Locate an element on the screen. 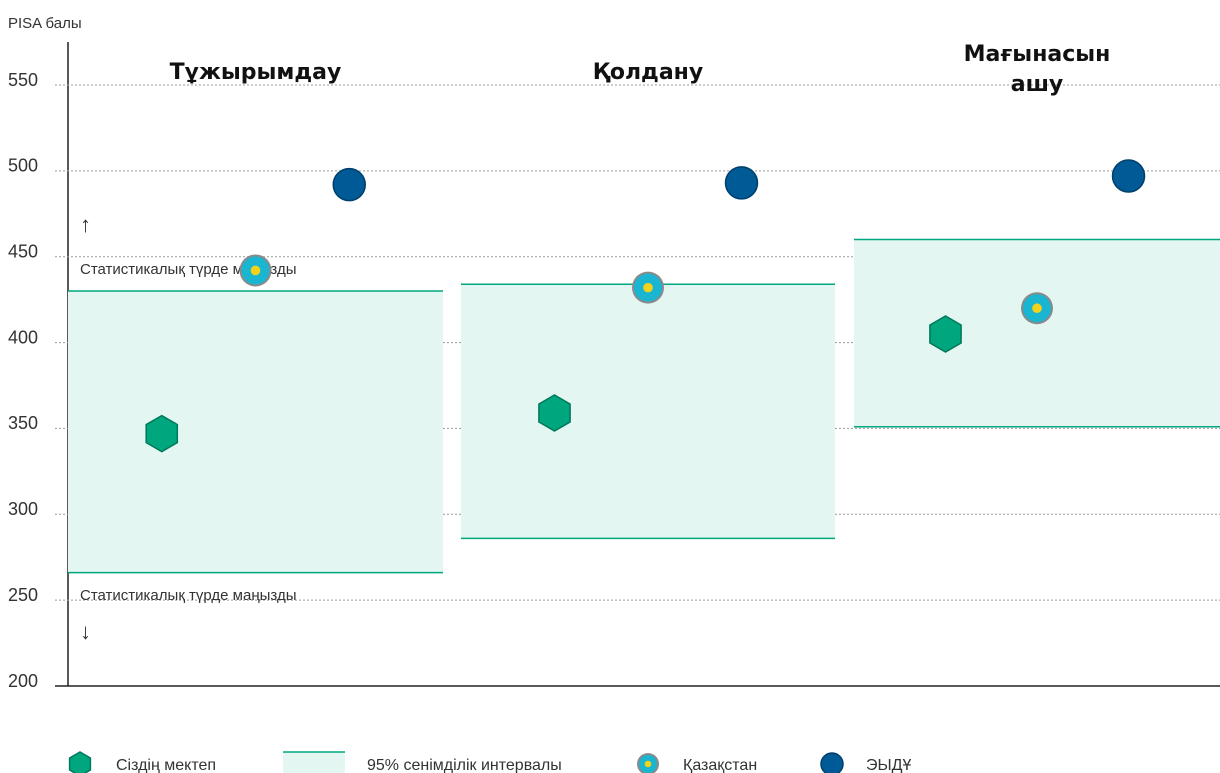 This screenshot has height=773, width=1220. legend-label: Сіздің мектеп is located at coordinates (166, 765).